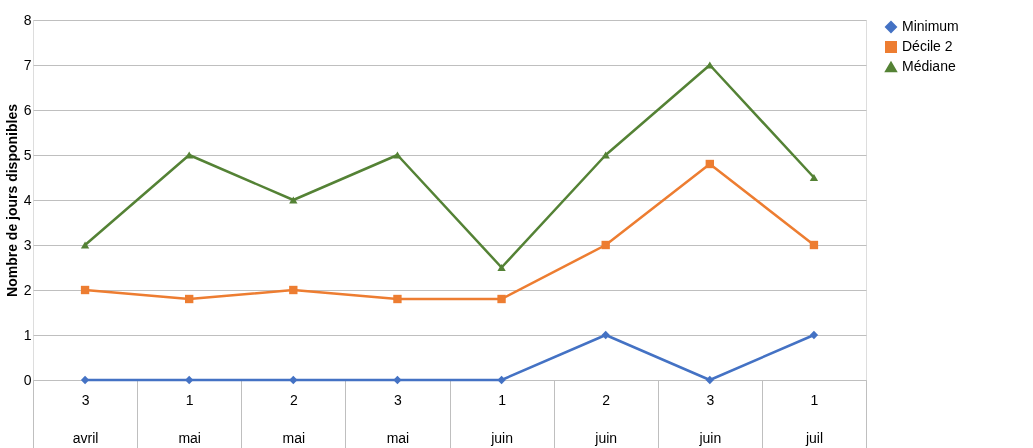 The height and width of the screenshot is (448, 1033). Describe the element at coordinates (27, 19) in the screenshot. I see `y-tick-label: 8` at that location.